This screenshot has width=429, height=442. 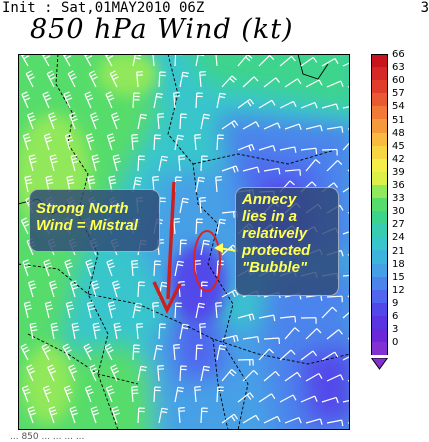 I want to click on mistral-arrow, so click(x=167, y=248).